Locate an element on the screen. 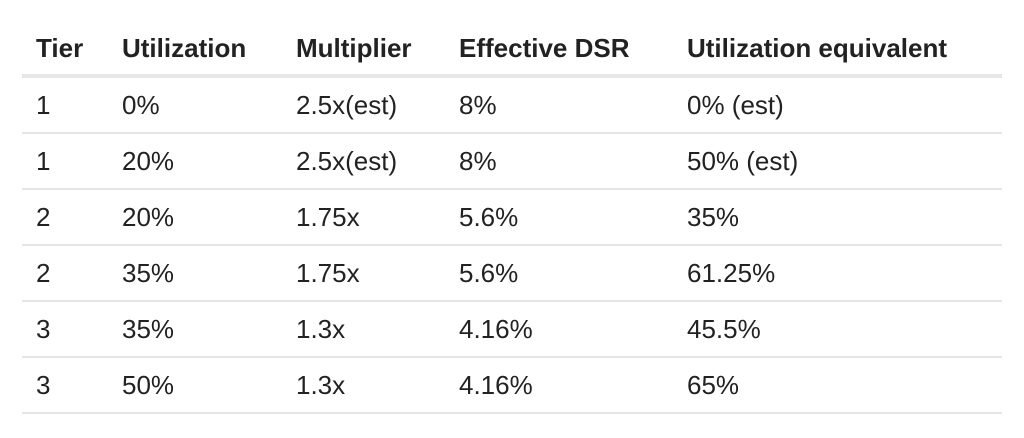  cell-utilization-equivalent: 50% (est) is located at coordinates (837, 161).